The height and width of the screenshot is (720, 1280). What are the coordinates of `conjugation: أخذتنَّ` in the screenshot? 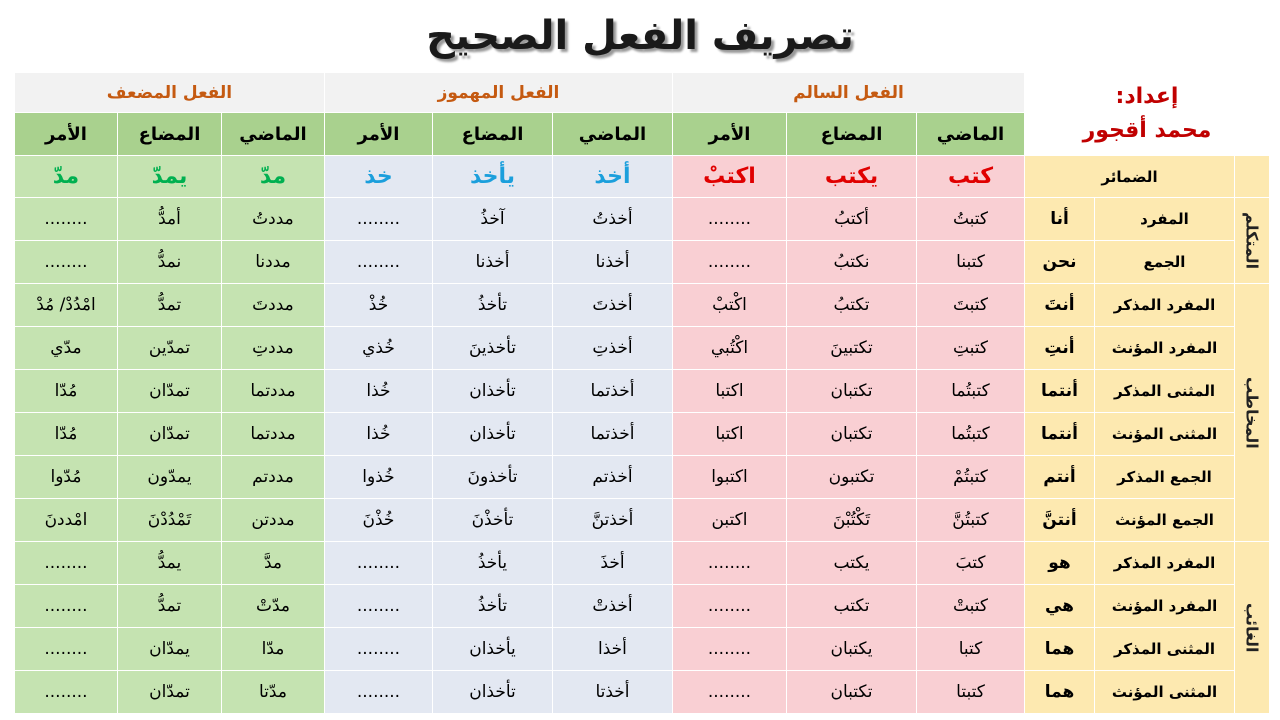 It's located at (612, 520).